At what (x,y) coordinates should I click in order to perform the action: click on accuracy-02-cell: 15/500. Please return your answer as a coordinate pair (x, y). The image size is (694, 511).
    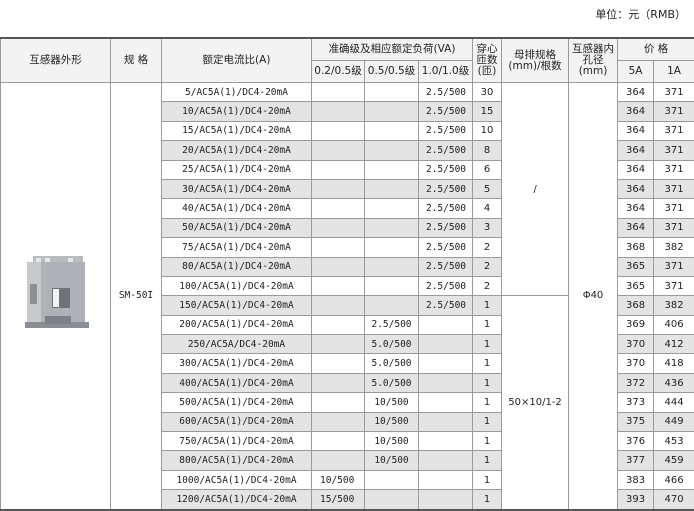
    Looking at the image, I should click on (338, 500).